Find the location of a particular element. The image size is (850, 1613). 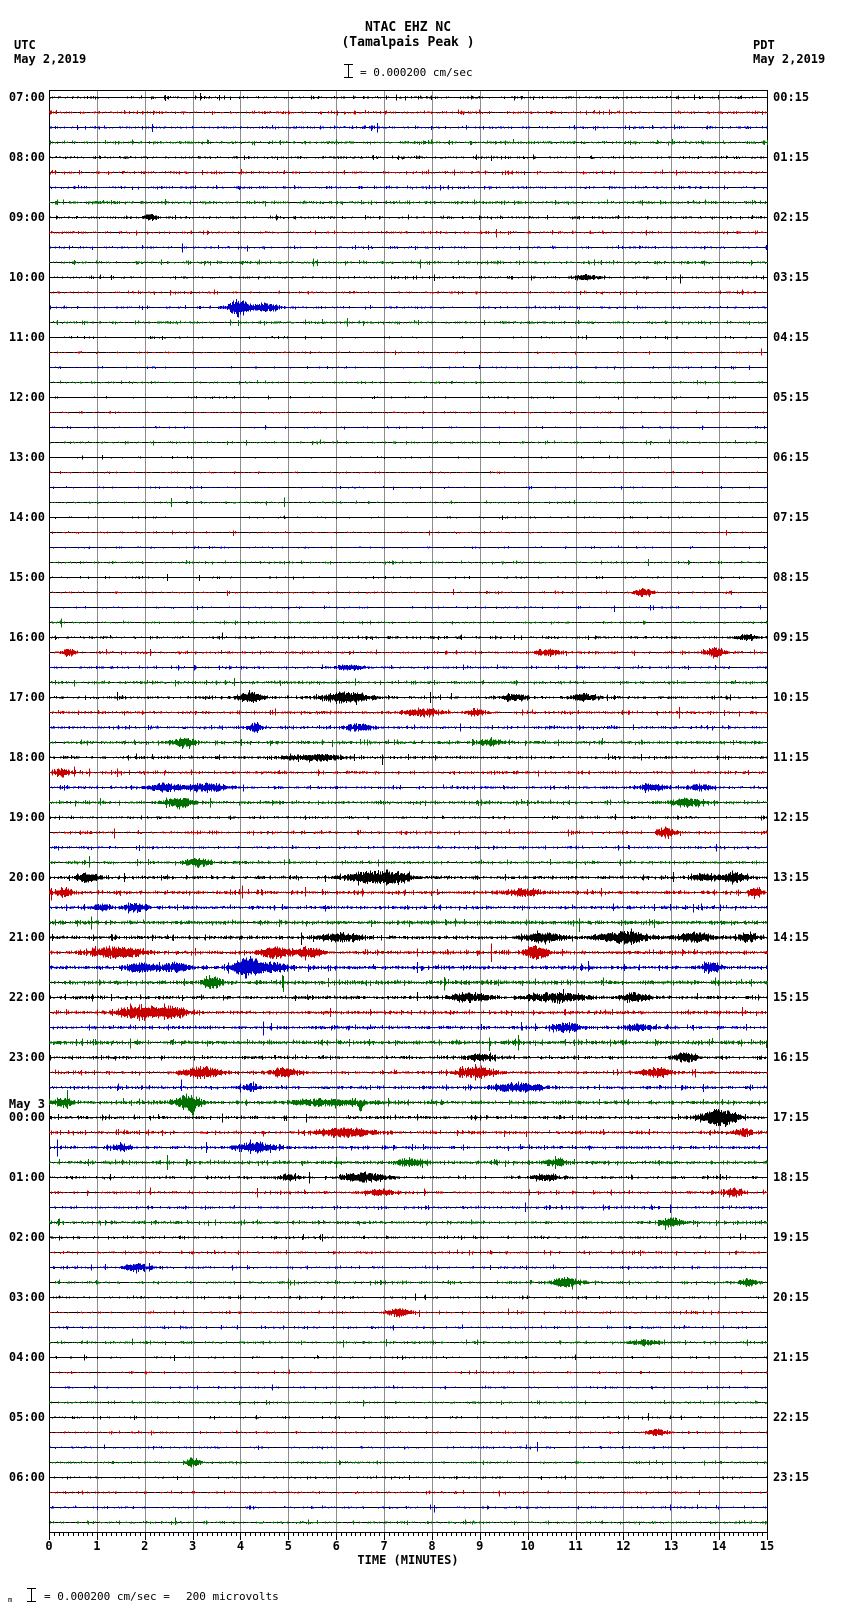

utc-hour-label: 20:00 is located at coordinates (27, 877).